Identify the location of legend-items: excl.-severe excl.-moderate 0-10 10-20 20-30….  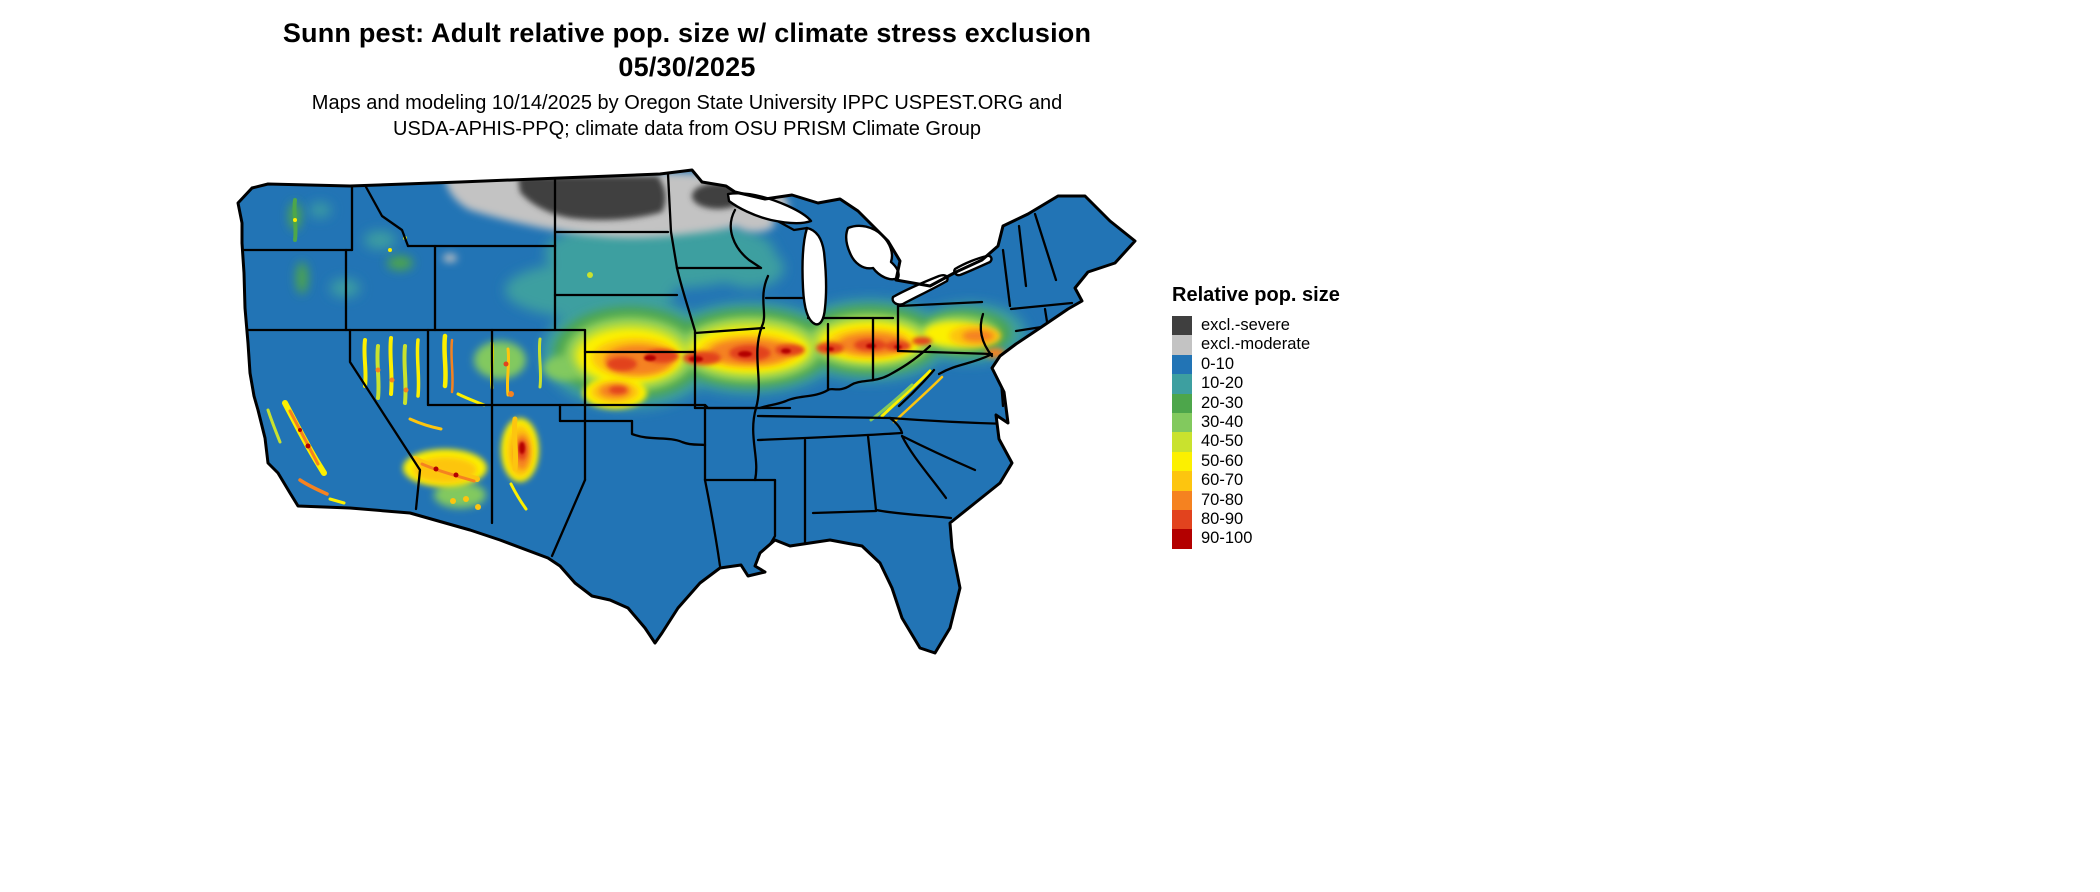
(1256, 432).